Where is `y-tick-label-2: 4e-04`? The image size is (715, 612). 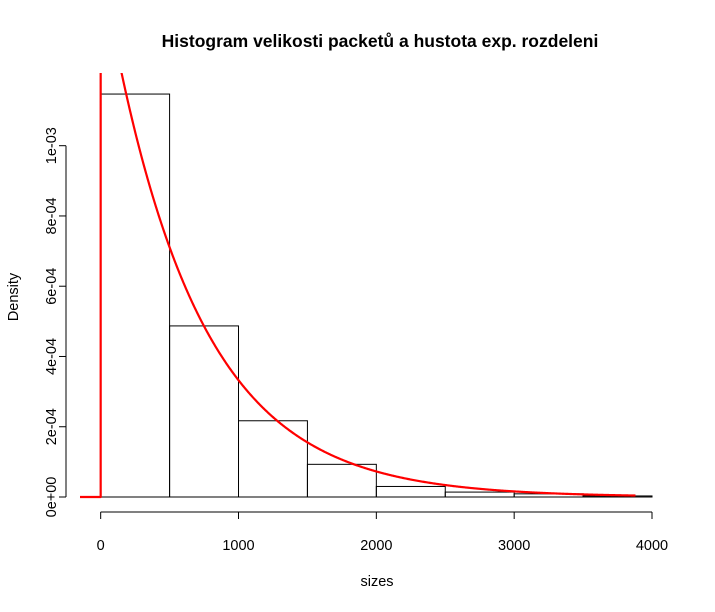 y-tick-label-2: 4e-04 is located at coordinates (52, 356).